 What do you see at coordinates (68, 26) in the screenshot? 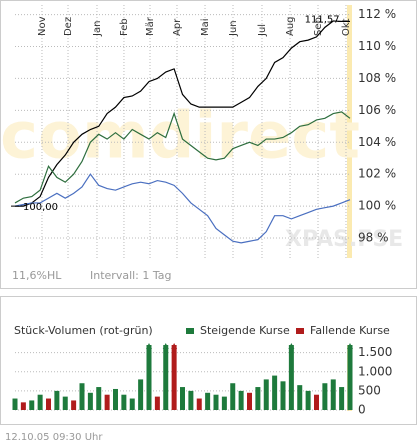
I see `x-tick-label: Dez` at bounding box center [68, 26].